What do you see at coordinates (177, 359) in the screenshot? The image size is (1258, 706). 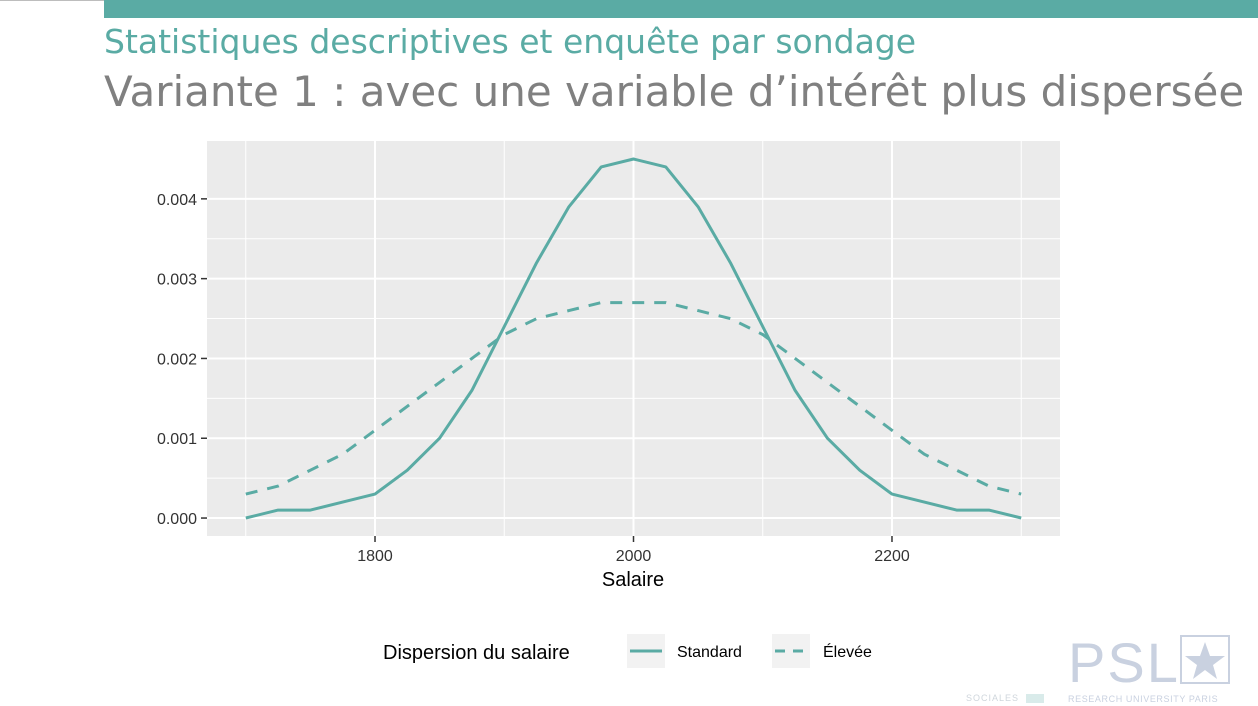 I see `y-tick-label: 0.002` at bounding box center [177, 359].